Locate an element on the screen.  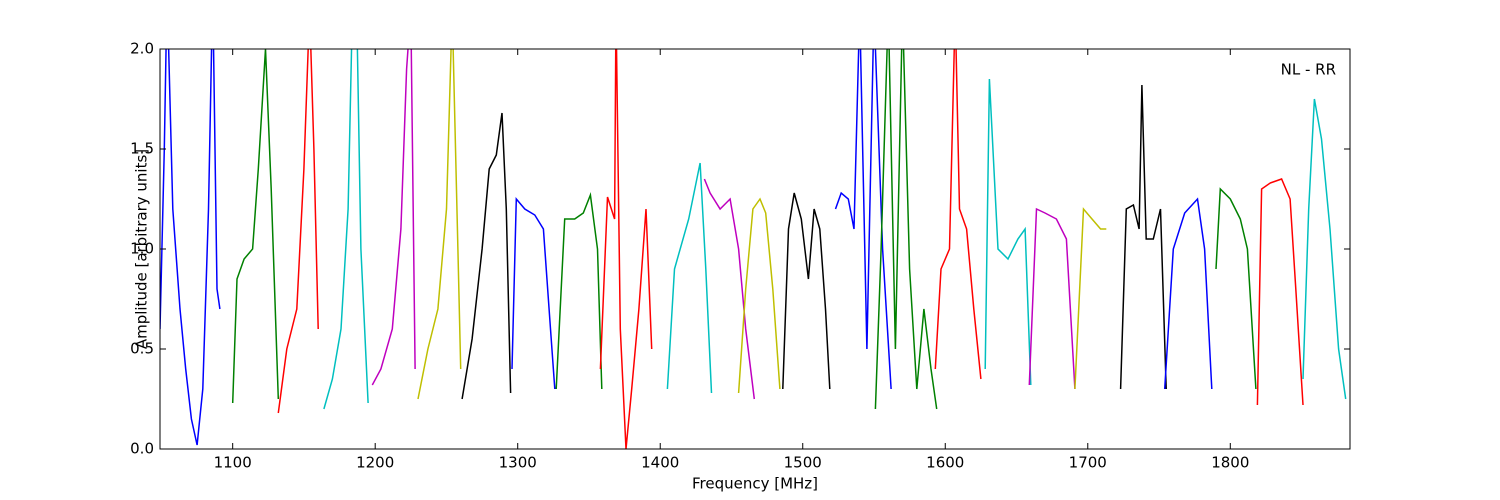
x-tick-label: 1400 is located at coordinates (660, 463).